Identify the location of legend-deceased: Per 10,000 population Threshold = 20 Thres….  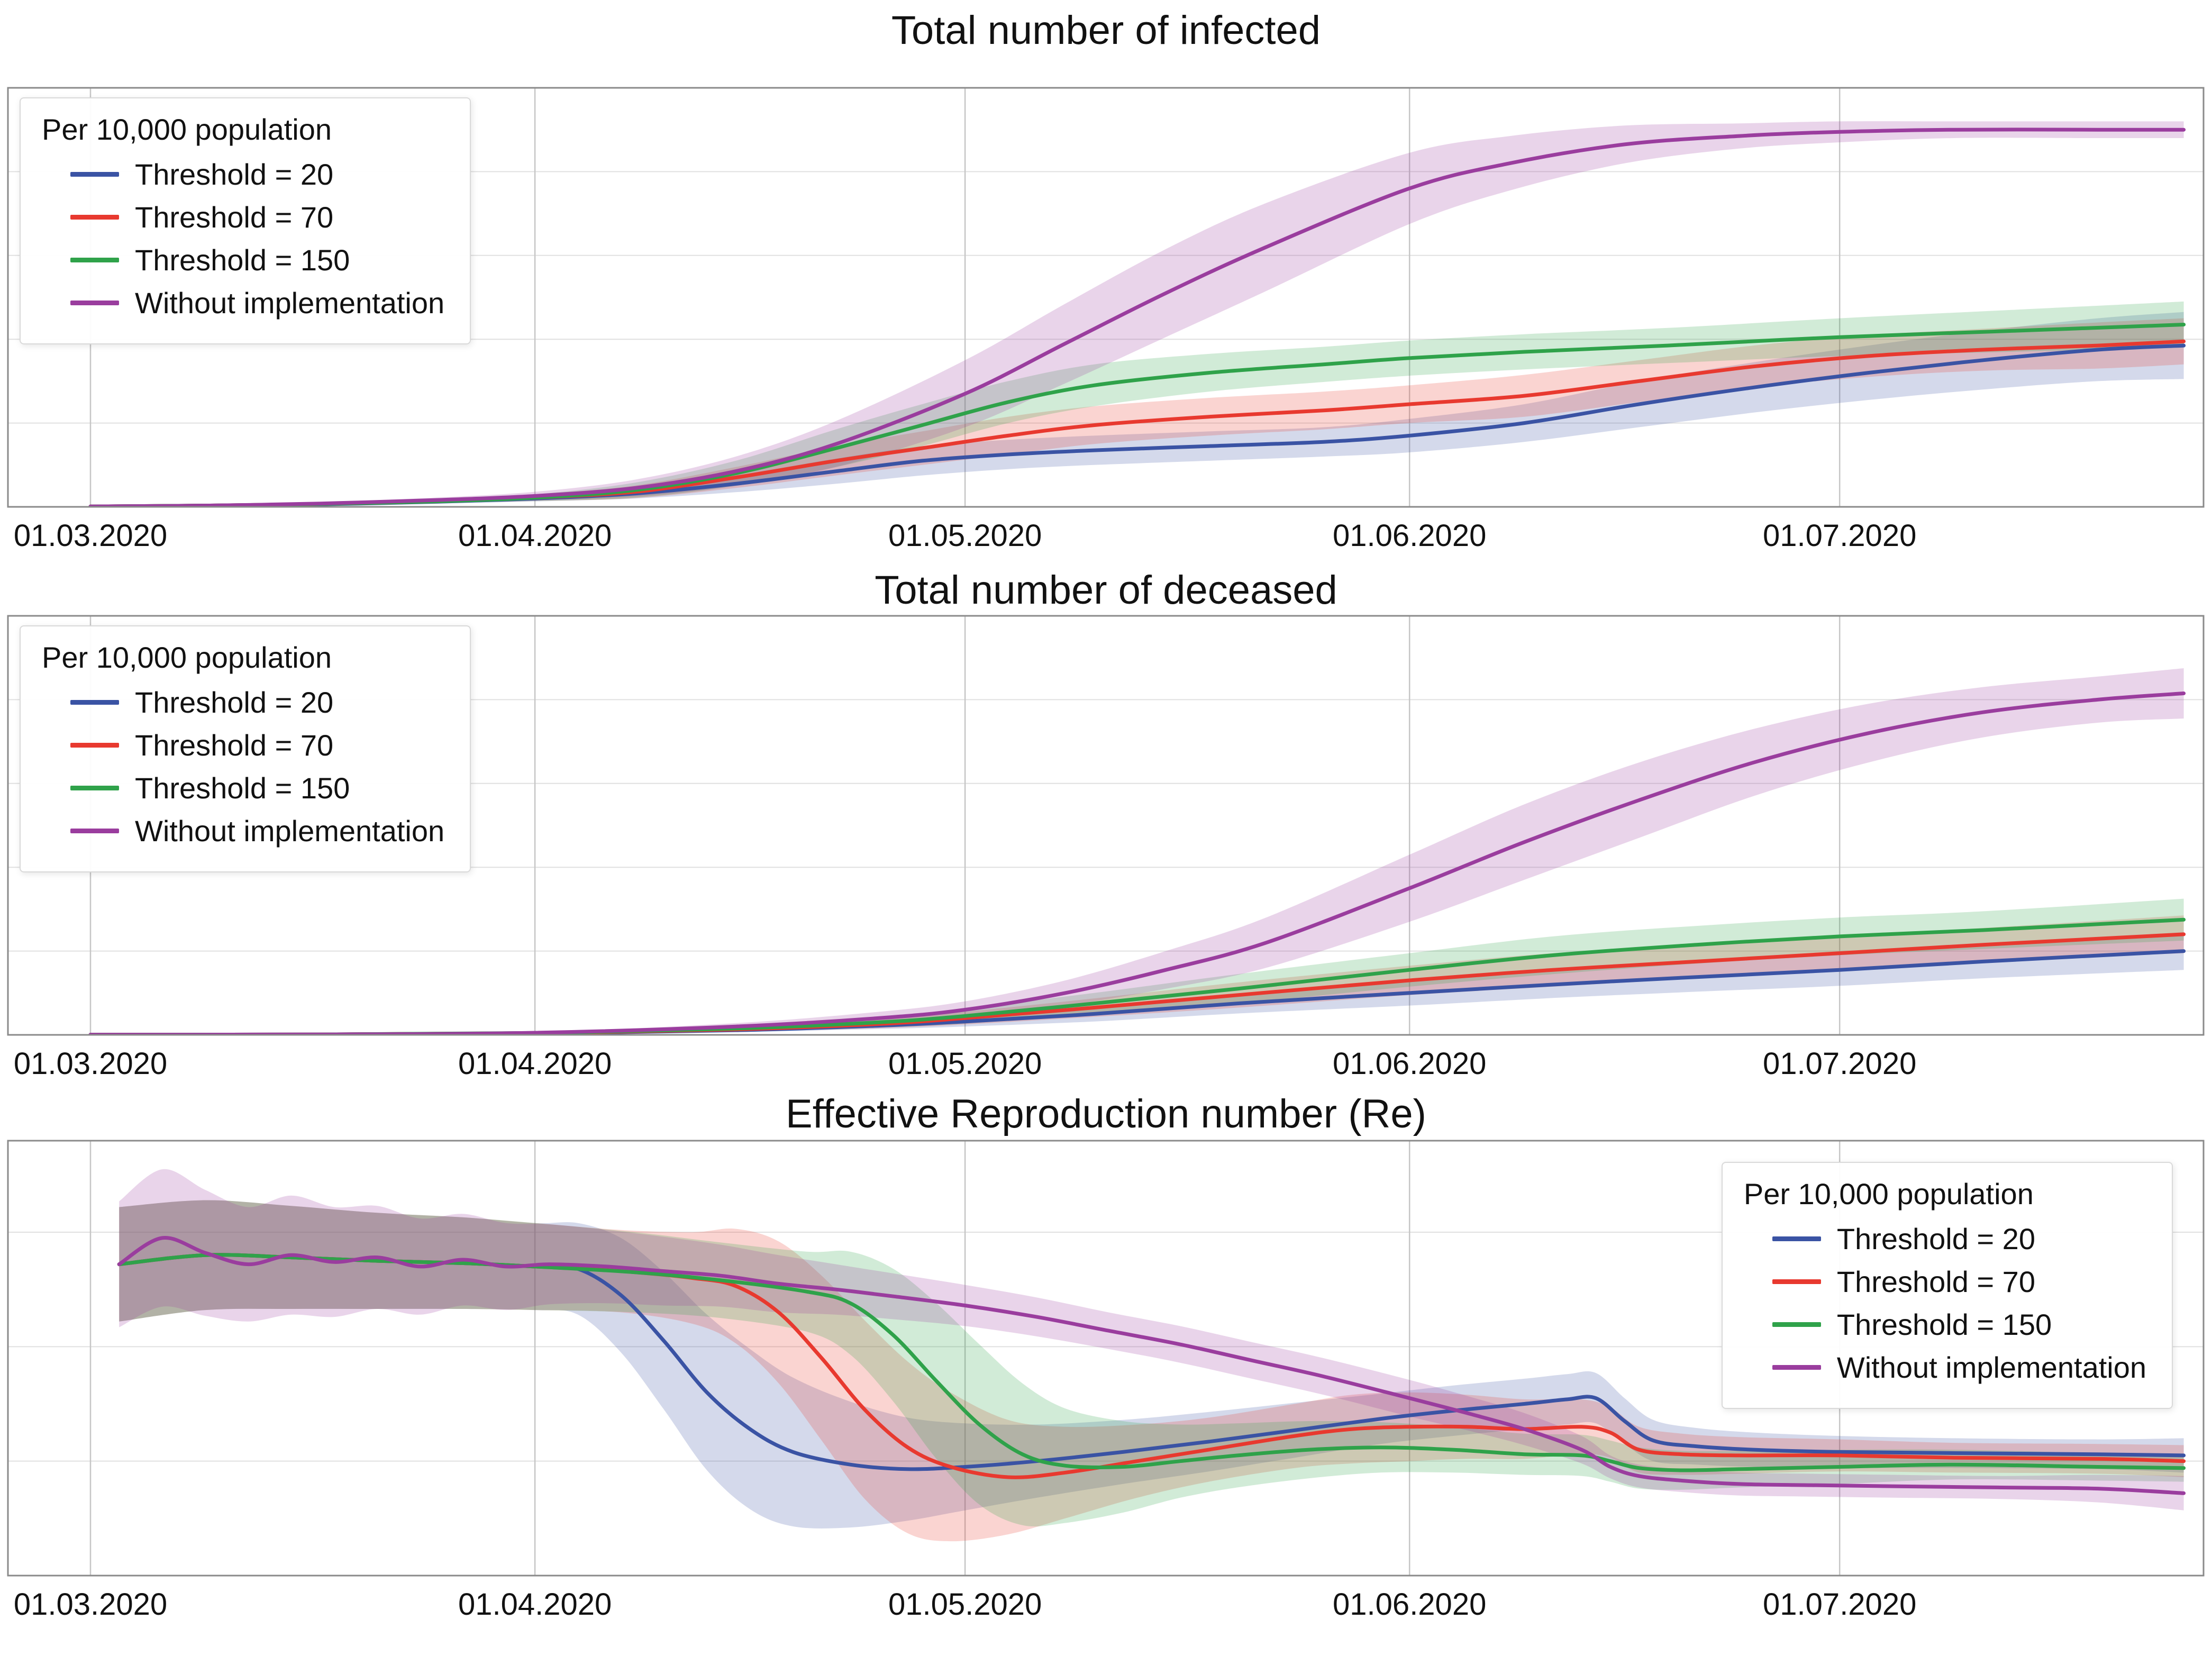
(245, 748).